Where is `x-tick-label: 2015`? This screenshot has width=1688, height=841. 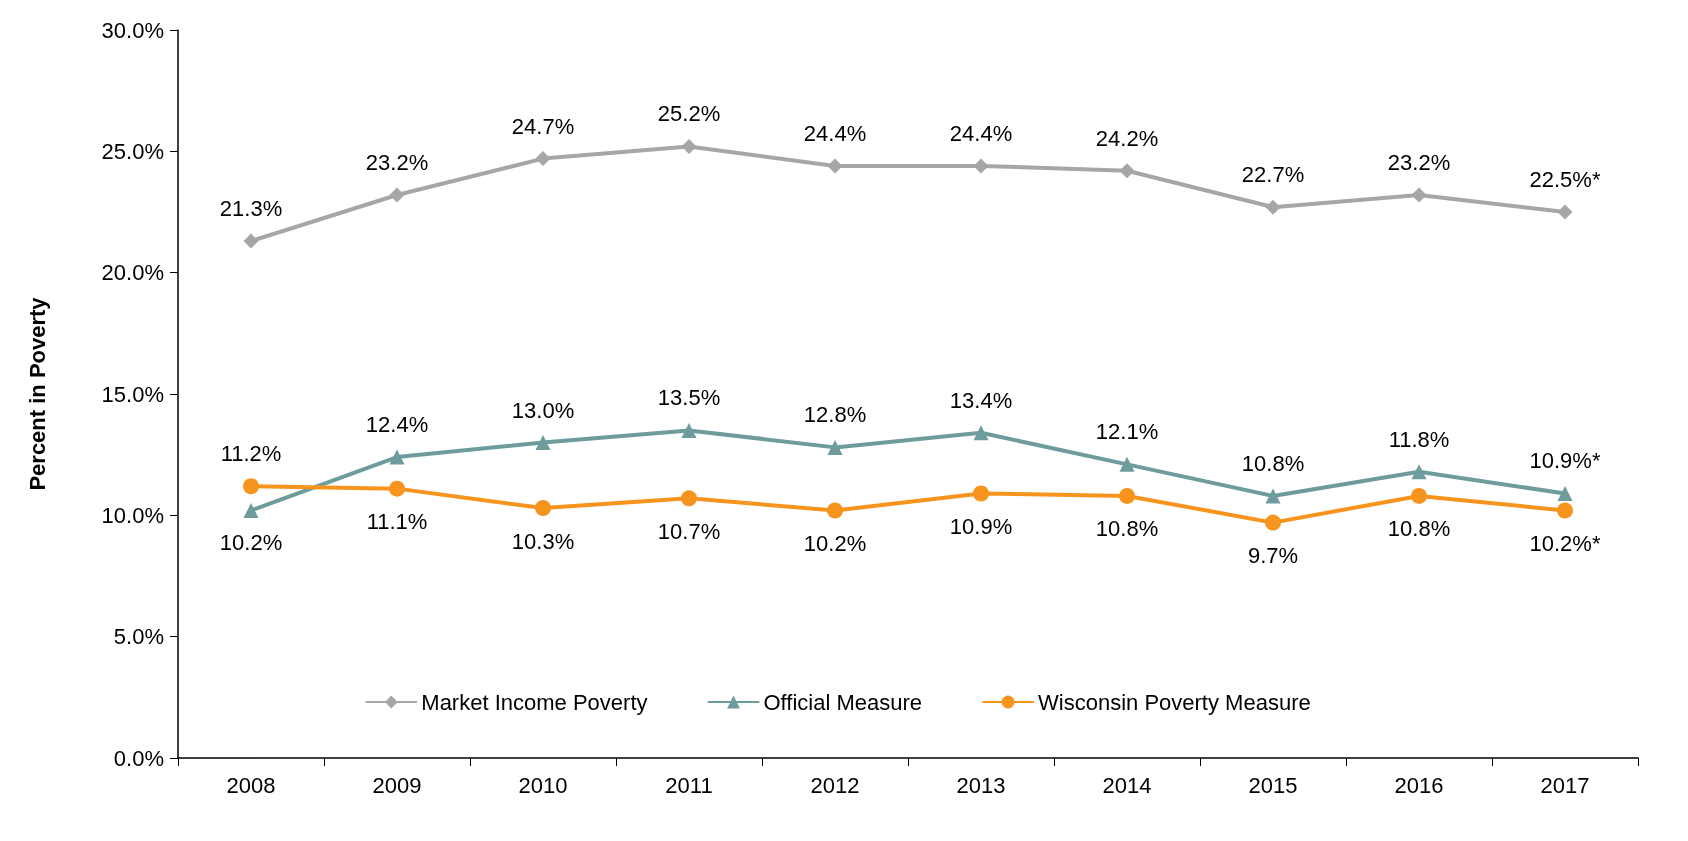 x-tick-label: 2015 is located at coordinates (1273, 785).